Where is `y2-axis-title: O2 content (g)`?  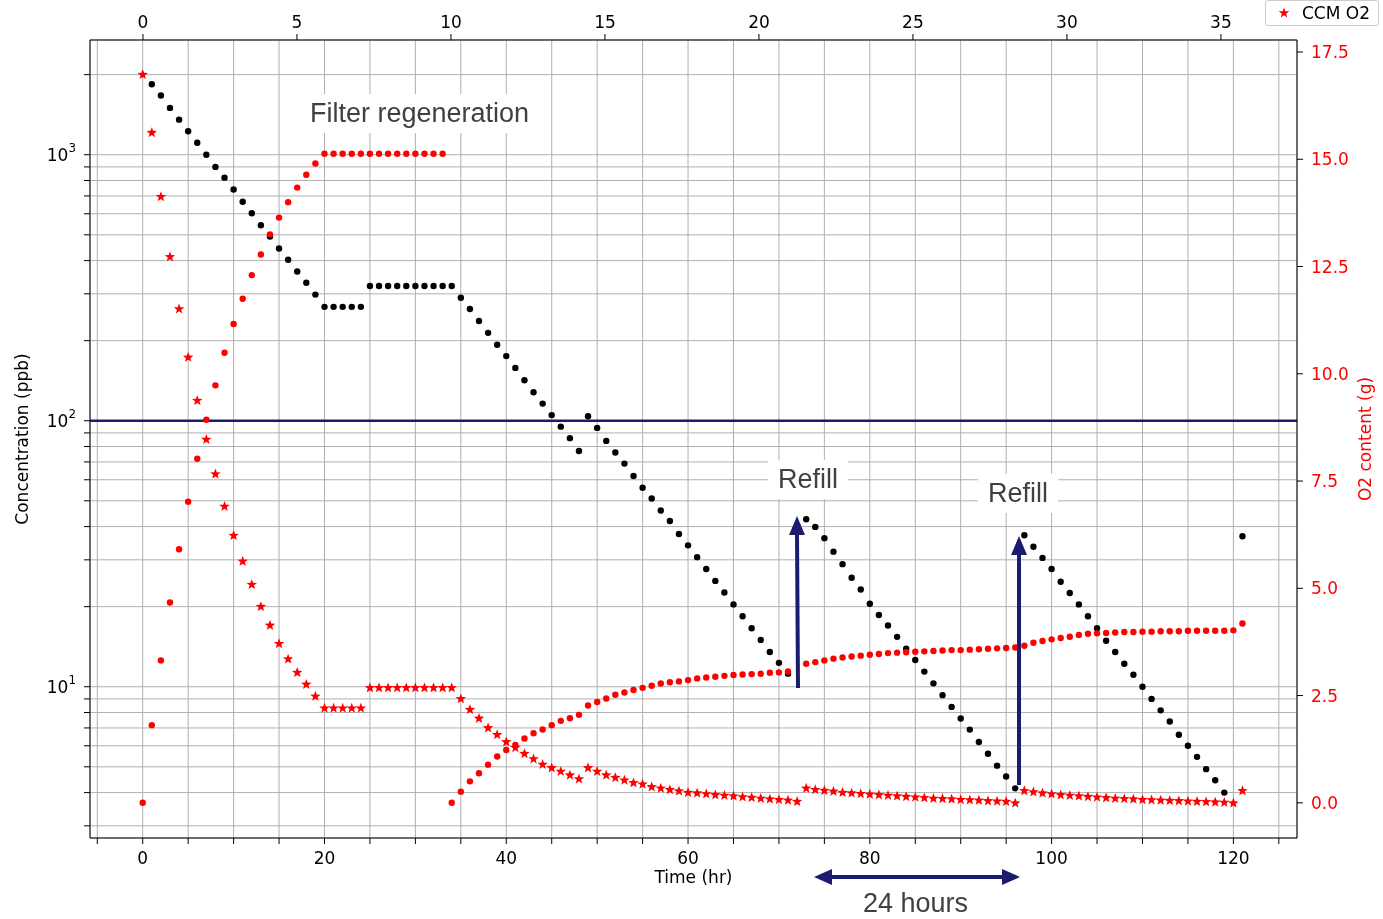
y2-axis-title: O2 content (g) is located at coordinates (1365, 439).